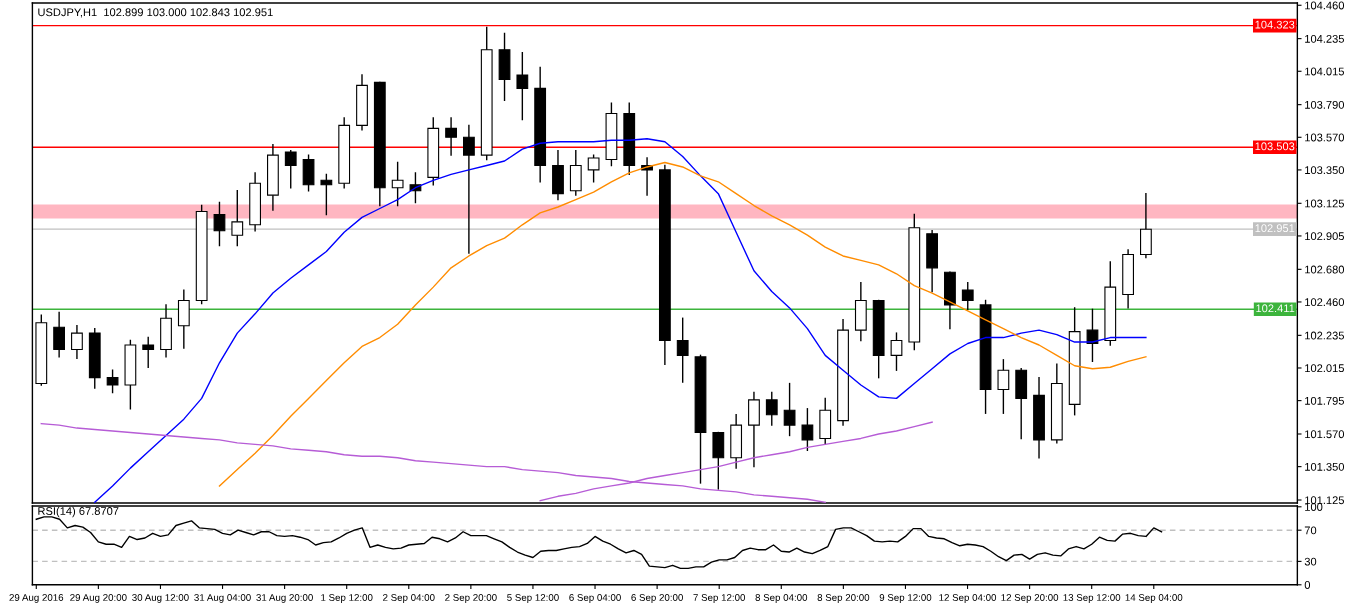  Describe the element at coordinates (471, 598) in the screenshot. I see `x-tick-label: 2 Sep 20:00` at that location.